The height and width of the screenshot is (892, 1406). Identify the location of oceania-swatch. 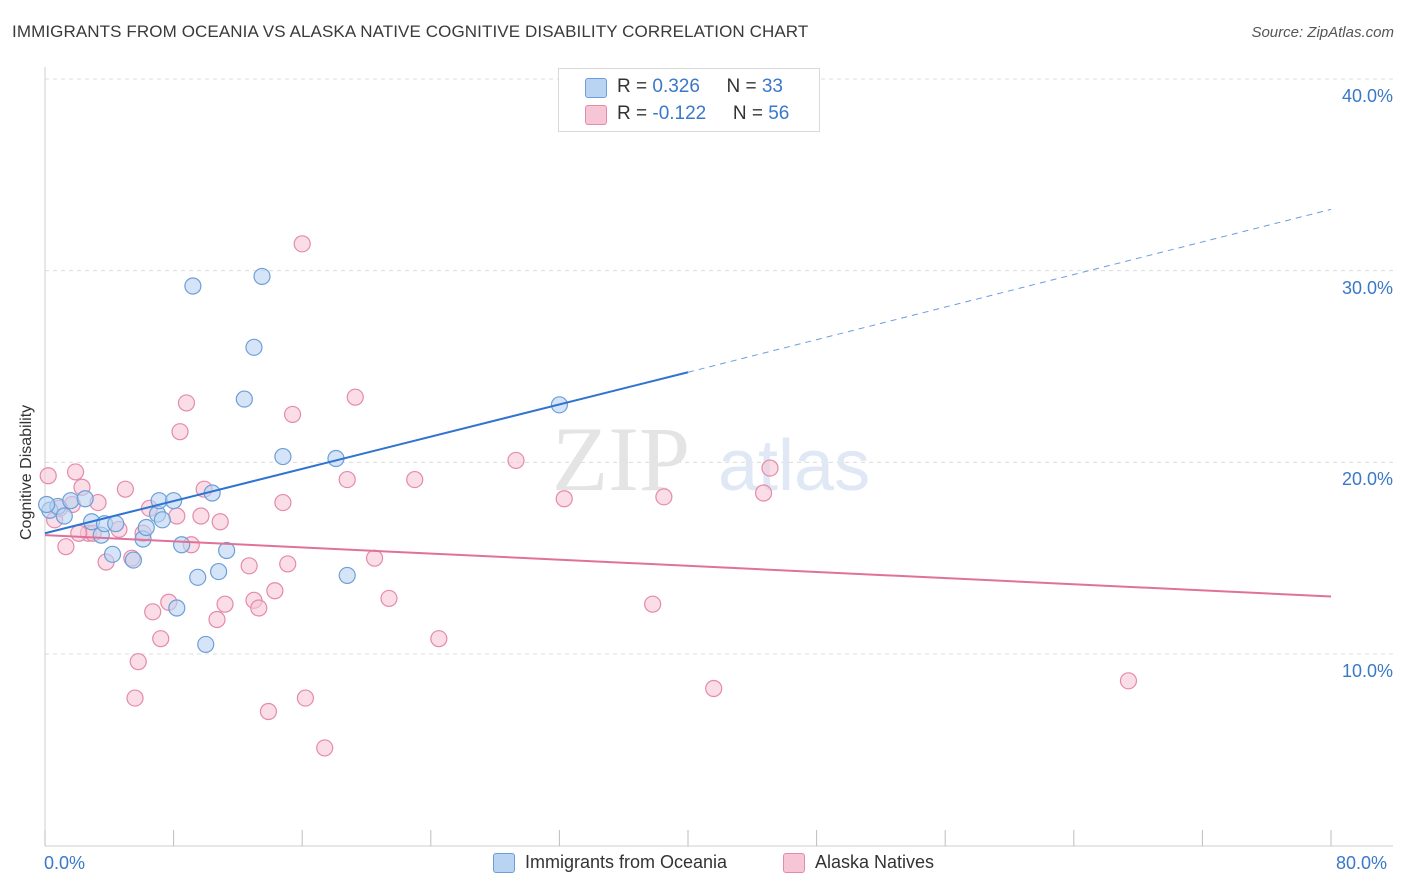
(596, 88).